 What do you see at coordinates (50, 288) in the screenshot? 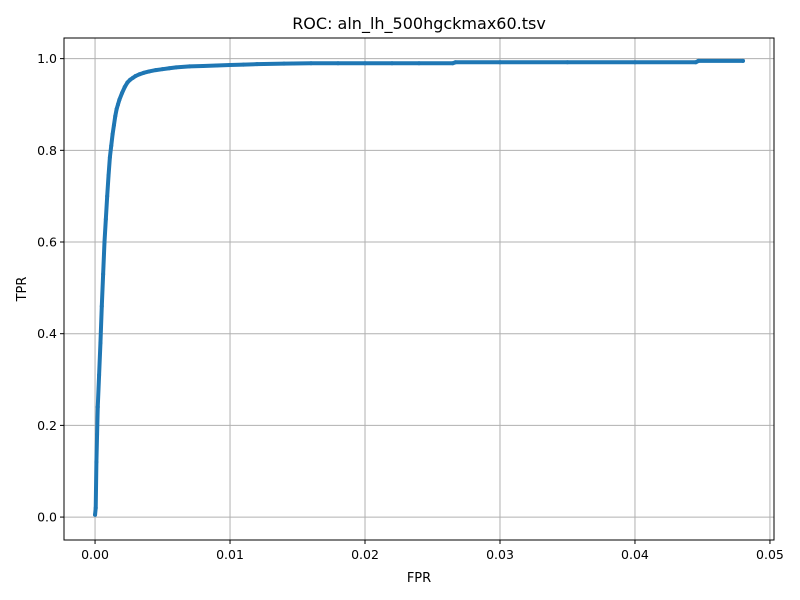
I see `y-axis-ticks: 0.0 0.2 0.4 0.6 0.8 1.0` at bounding box center [50, 288].